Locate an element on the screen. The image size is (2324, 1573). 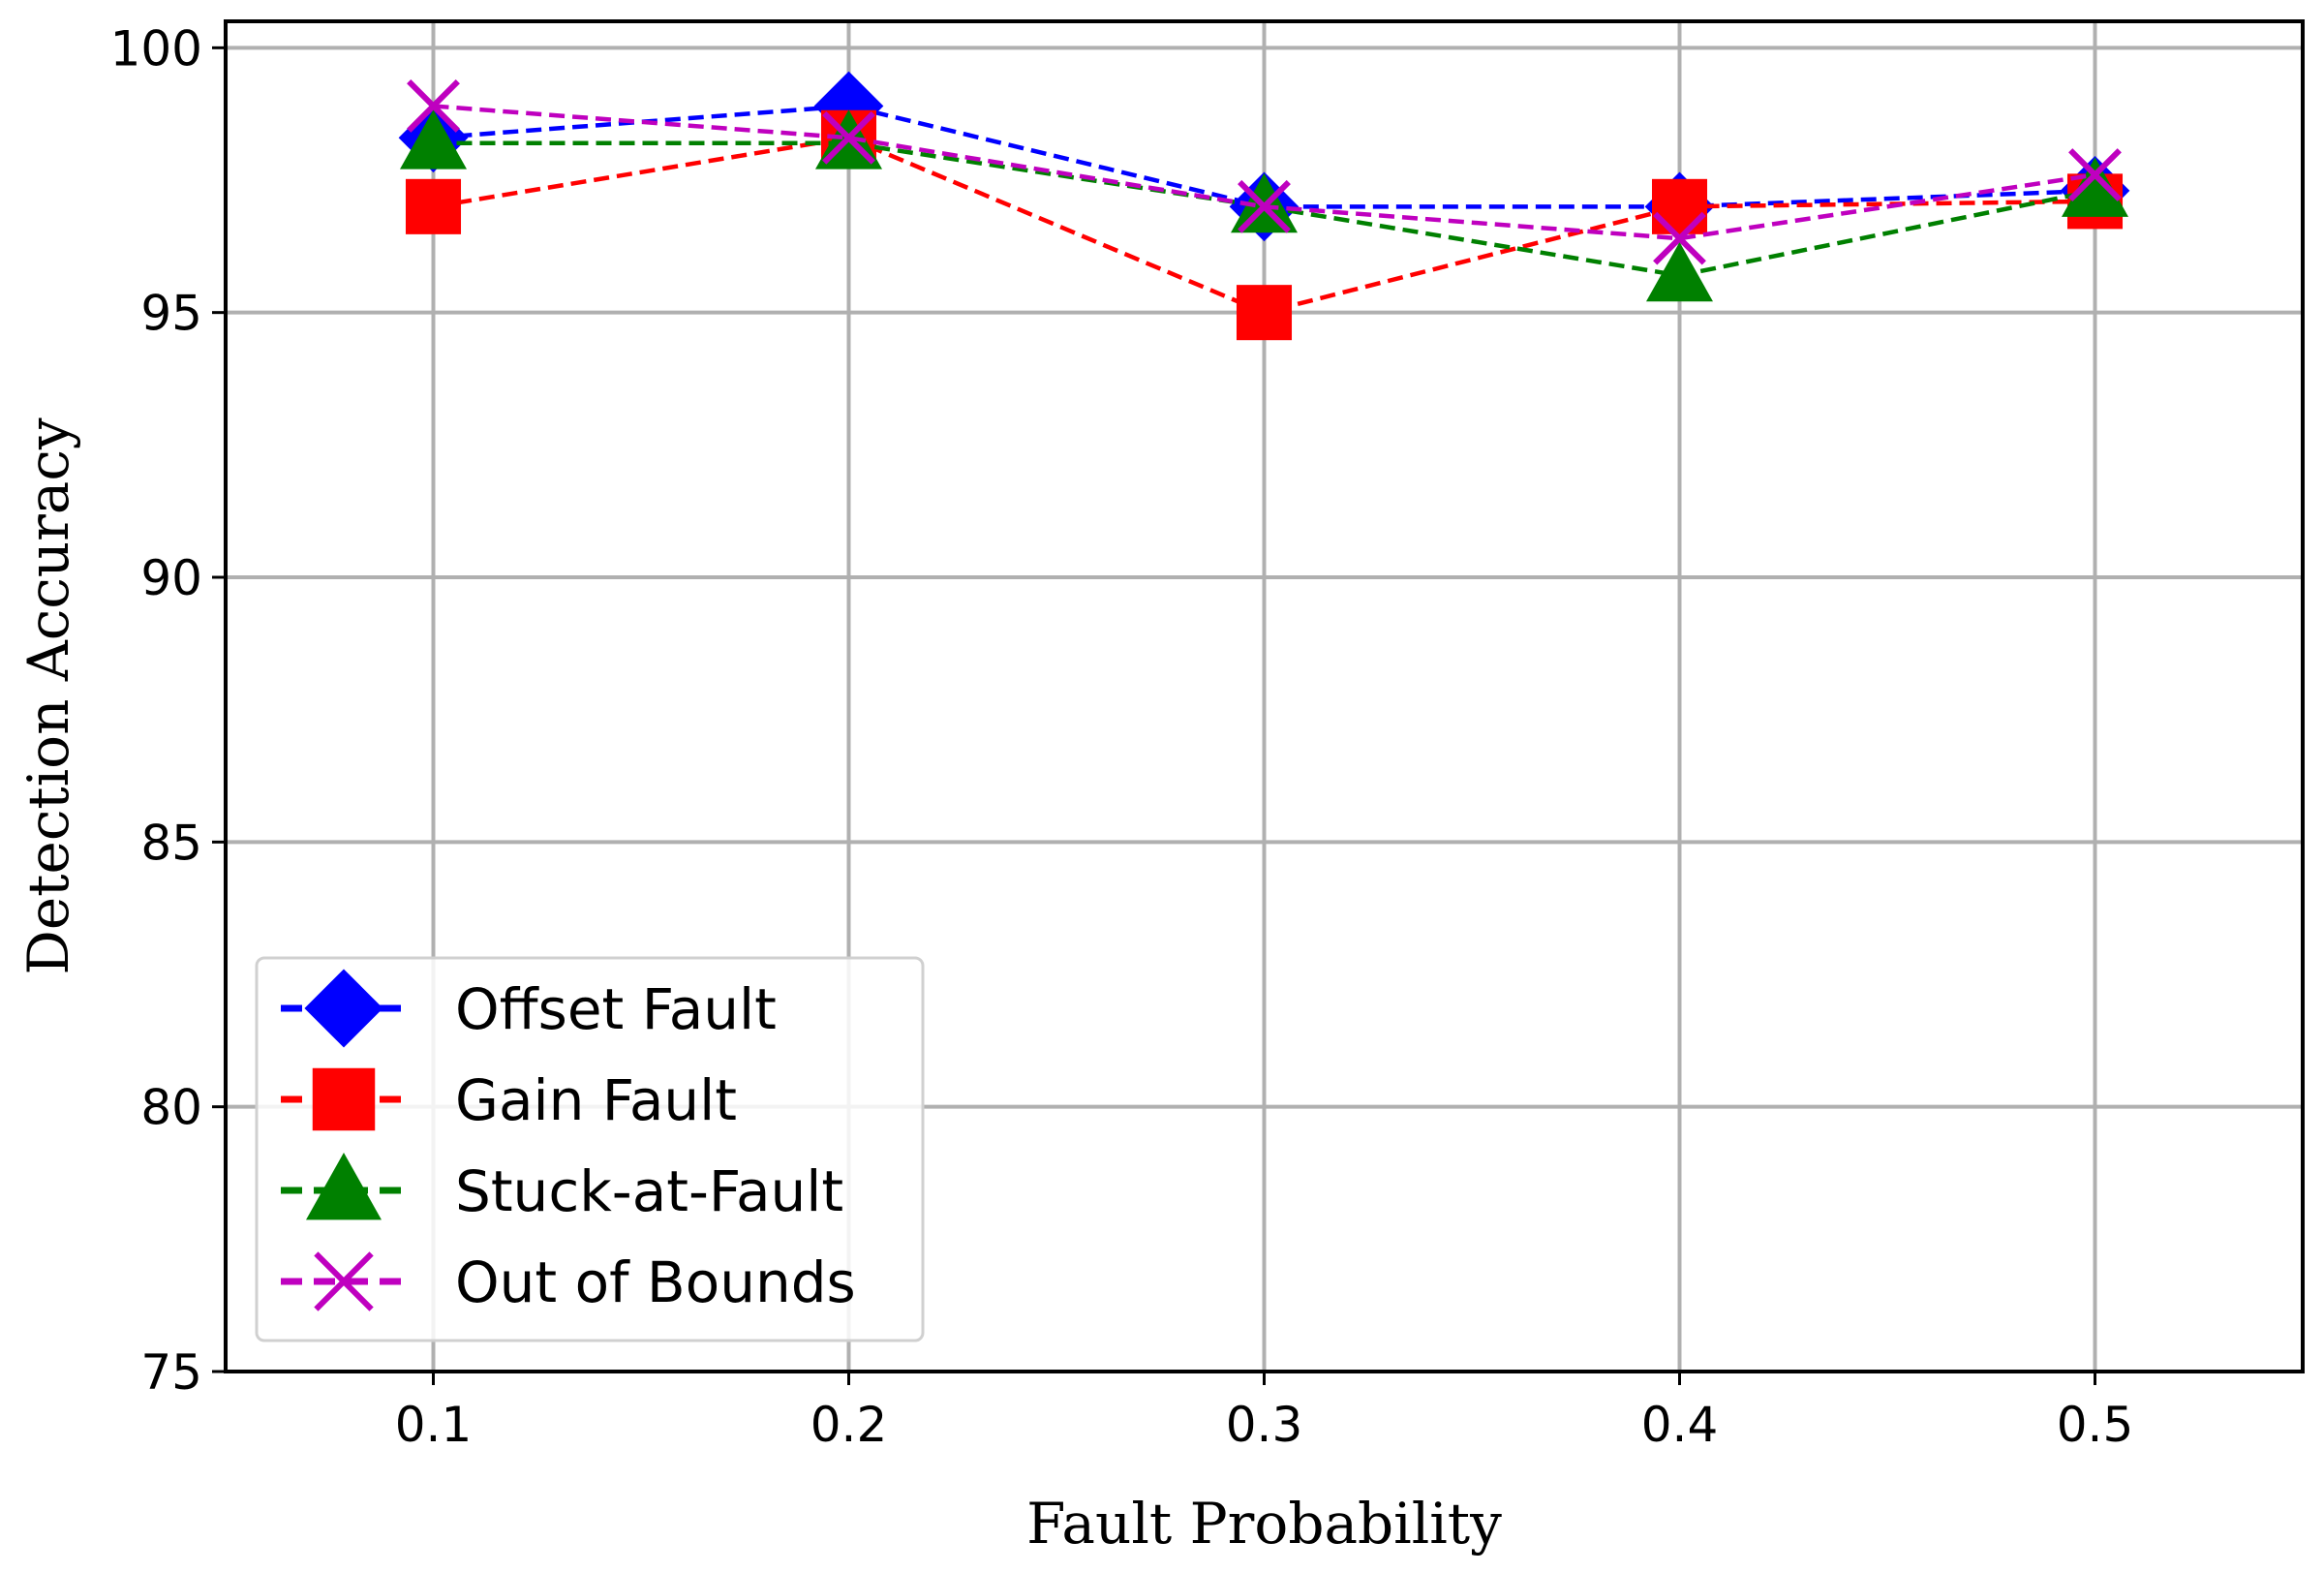
series is located at coordinates (1264, 172).